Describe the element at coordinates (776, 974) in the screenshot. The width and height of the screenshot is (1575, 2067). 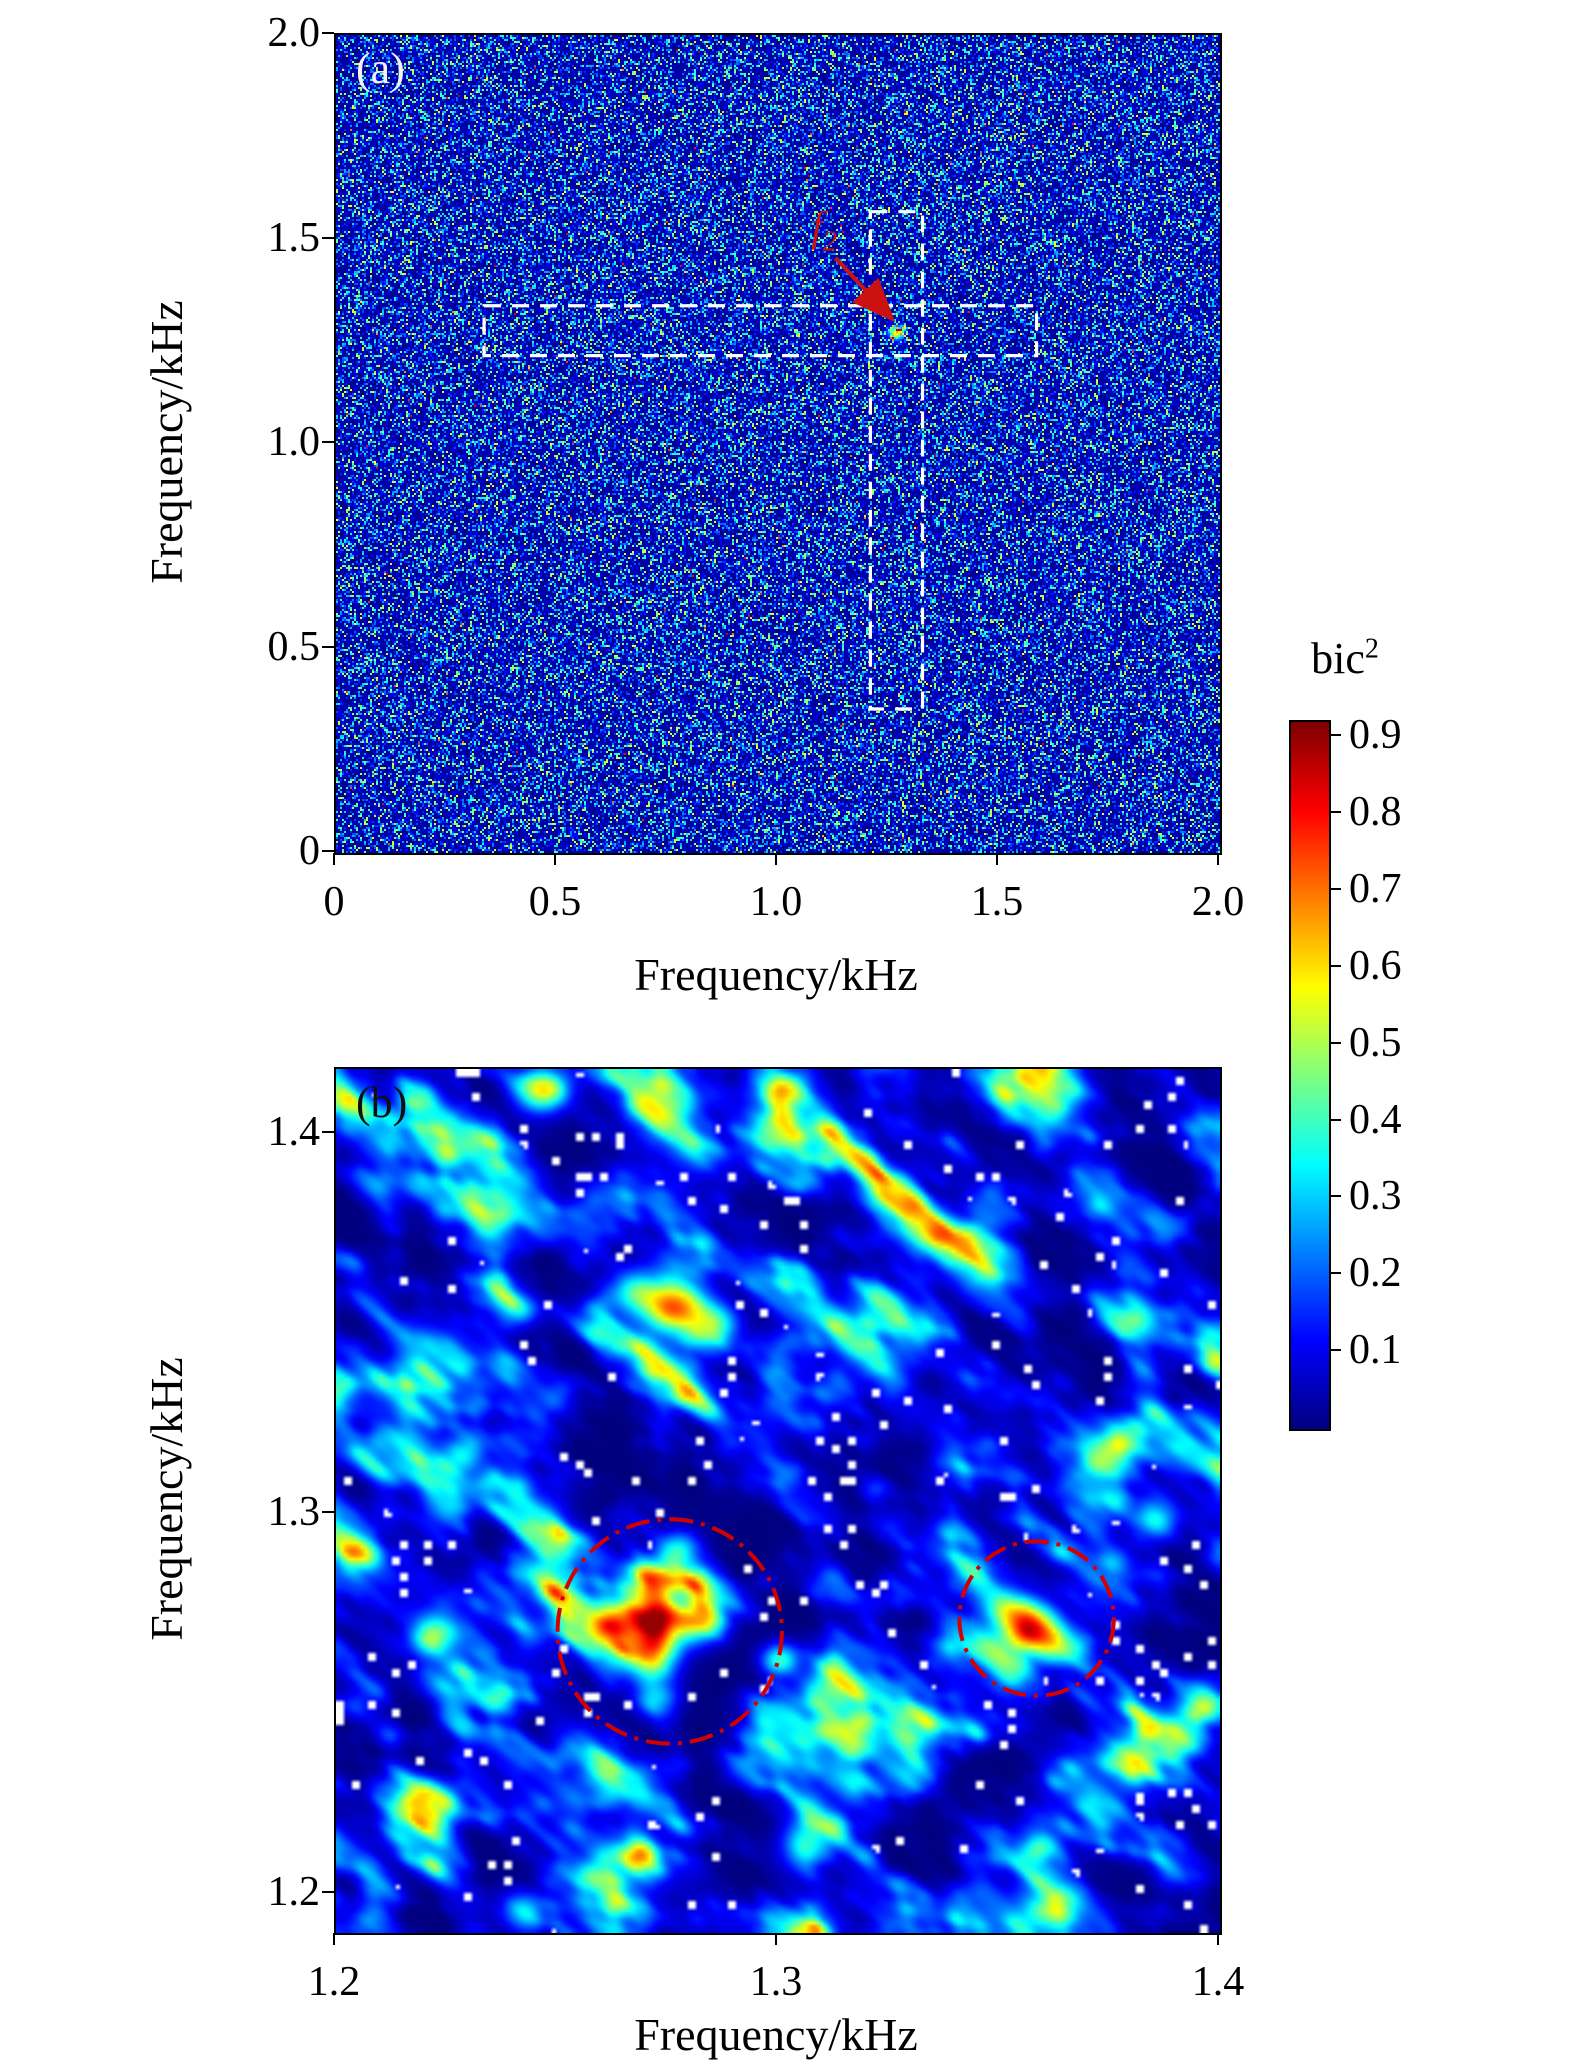
I see `panel-a-xaxis-title: Frequency/kHz` at that location.